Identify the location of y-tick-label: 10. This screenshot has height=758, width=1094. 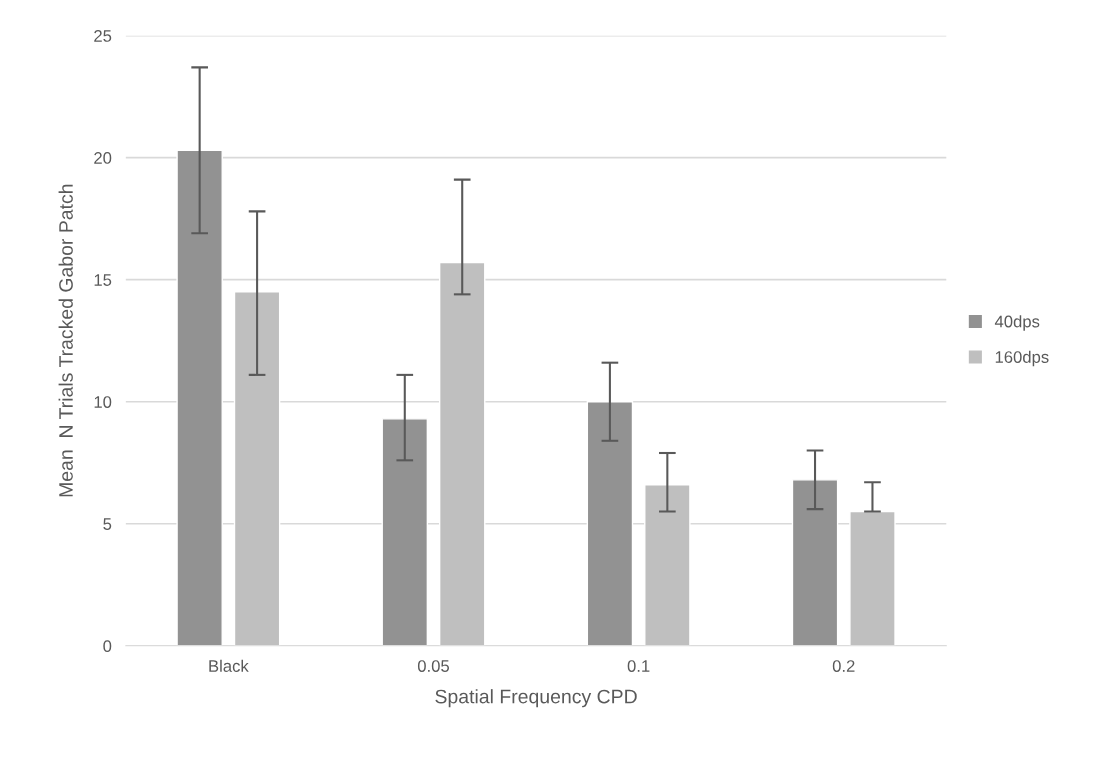
(103, 402).